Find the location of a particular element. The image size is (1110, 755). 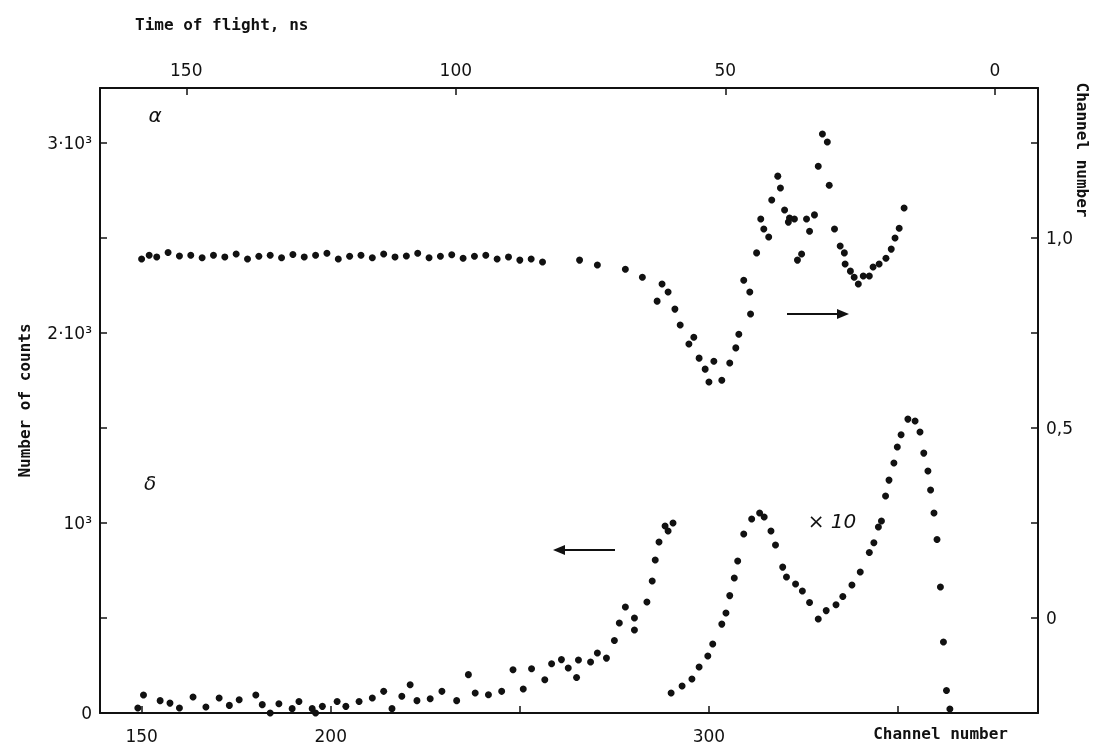

x2-tick-label: 150 is located at coordinates (186, 69).